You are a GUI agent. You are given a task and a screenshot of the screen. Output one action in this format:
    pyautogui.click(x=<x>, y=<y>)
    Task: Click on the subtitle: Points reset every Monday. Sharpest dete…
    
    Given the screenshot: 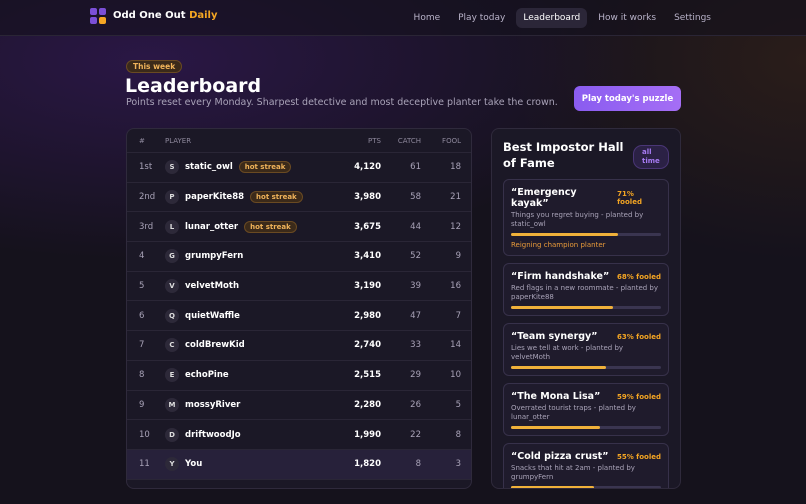 What is the action you would take?
    pyautogui.click(x=342, y=102)
    